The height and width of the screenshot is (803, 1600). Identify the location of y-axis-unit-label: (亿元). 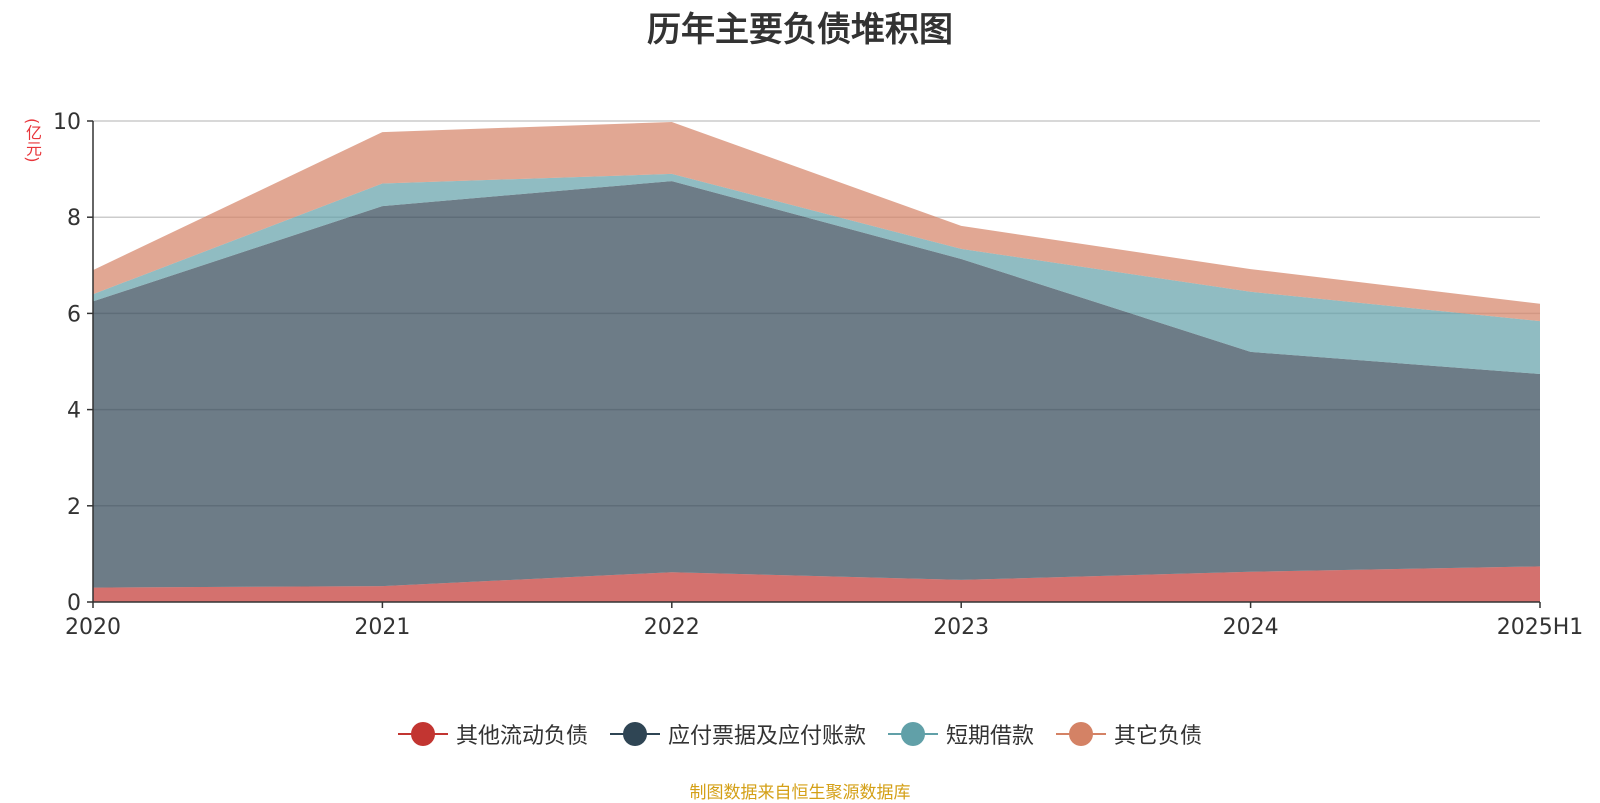
(32, 140).